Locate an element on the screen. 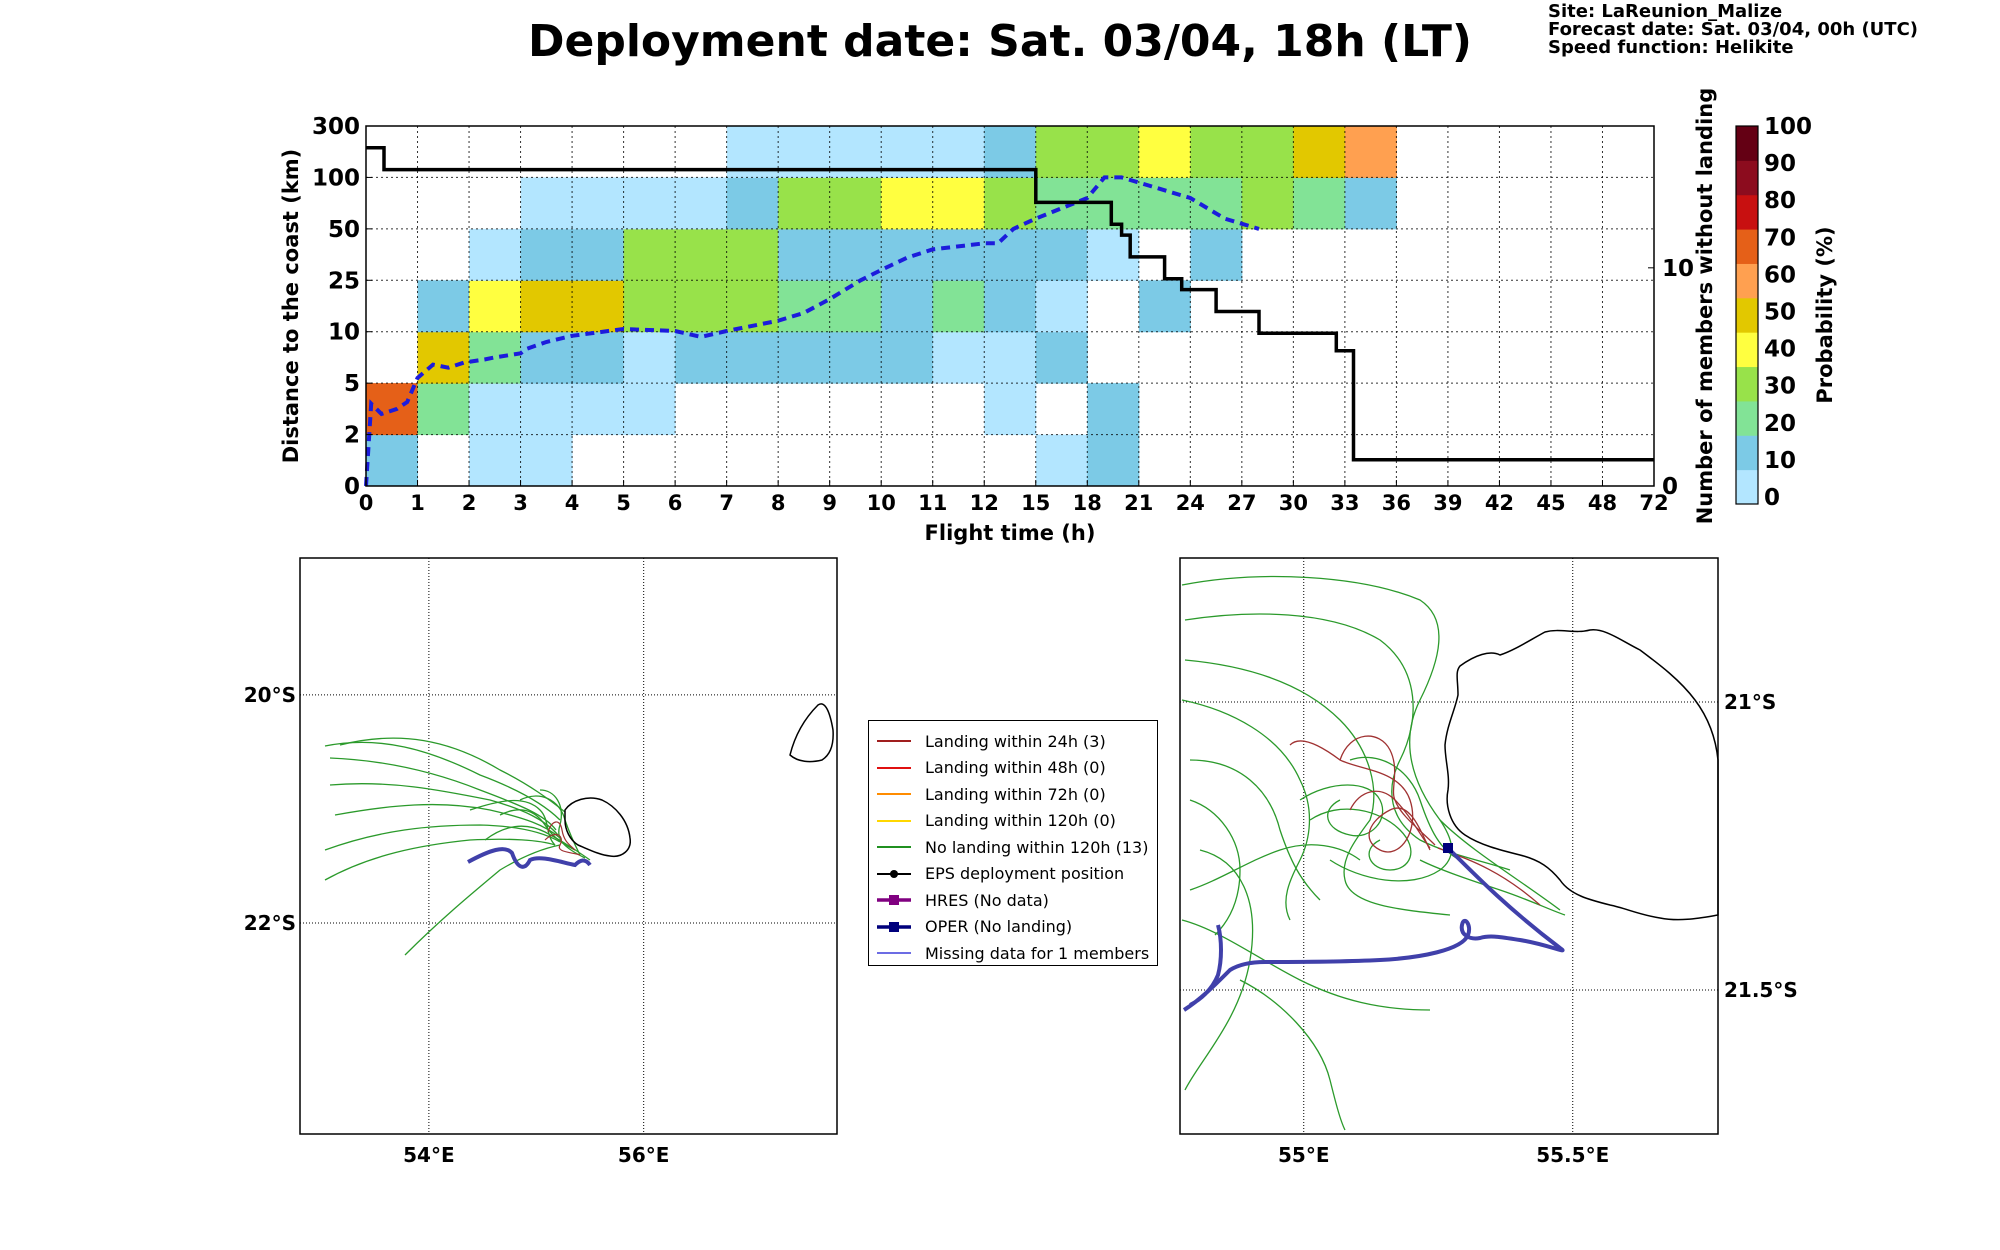 Image resolution: width=2000 pixels, height=1250 pixels. legend-item-missing: Missing data for 1 members is located at coordinates (1016, 953).